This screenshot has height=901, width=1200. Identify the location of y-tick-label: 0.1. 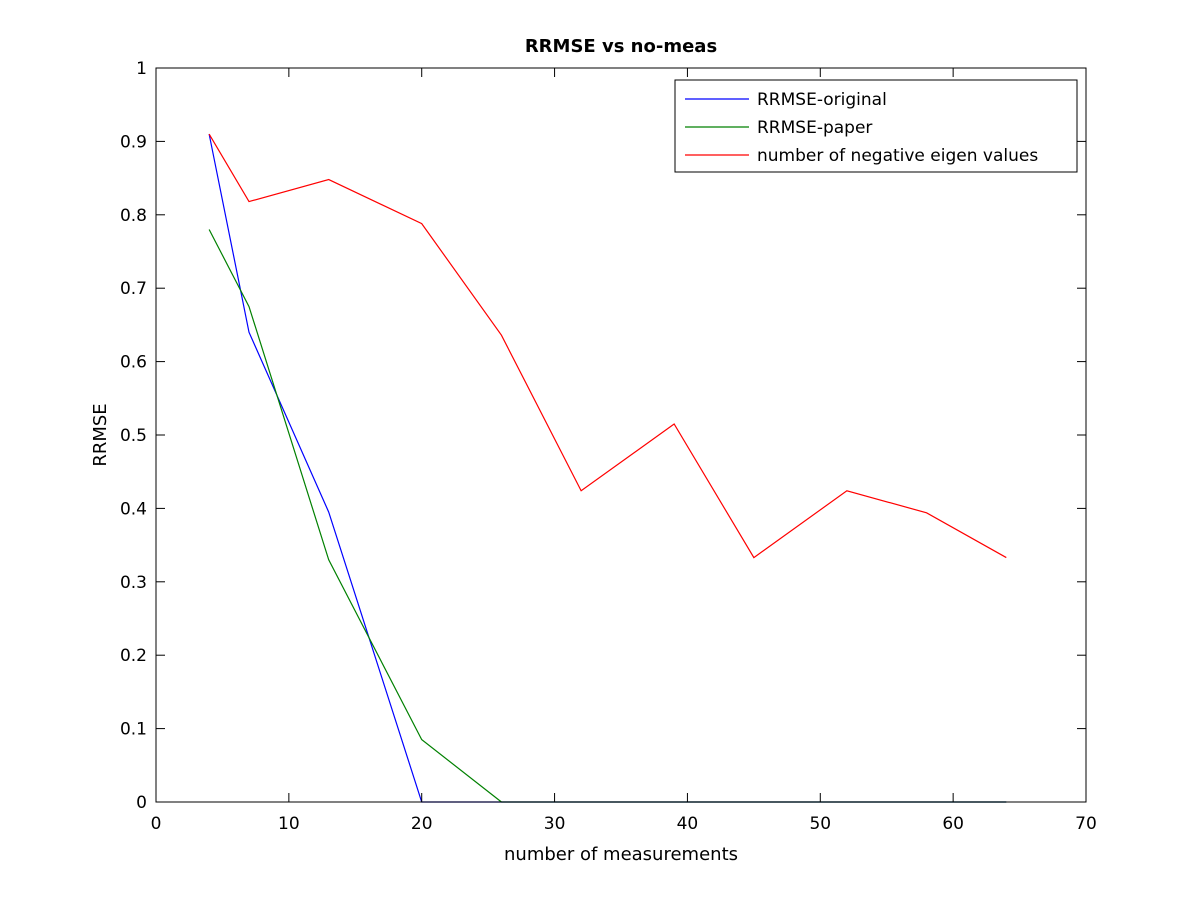
(133, 730).